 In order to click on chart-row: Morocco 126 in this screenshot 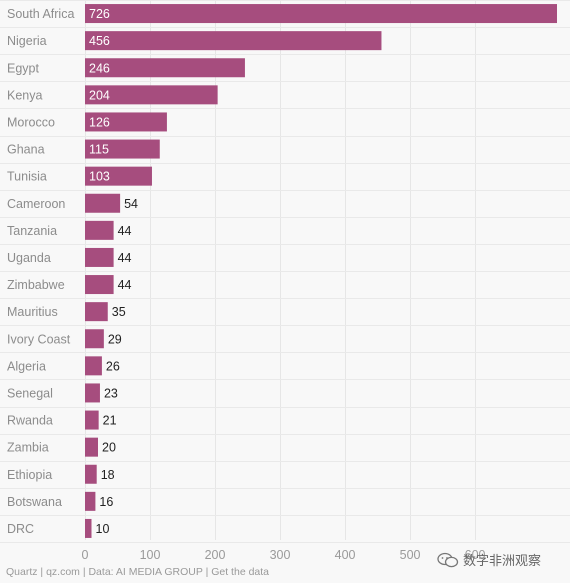, I will do `click(87, 122)`.